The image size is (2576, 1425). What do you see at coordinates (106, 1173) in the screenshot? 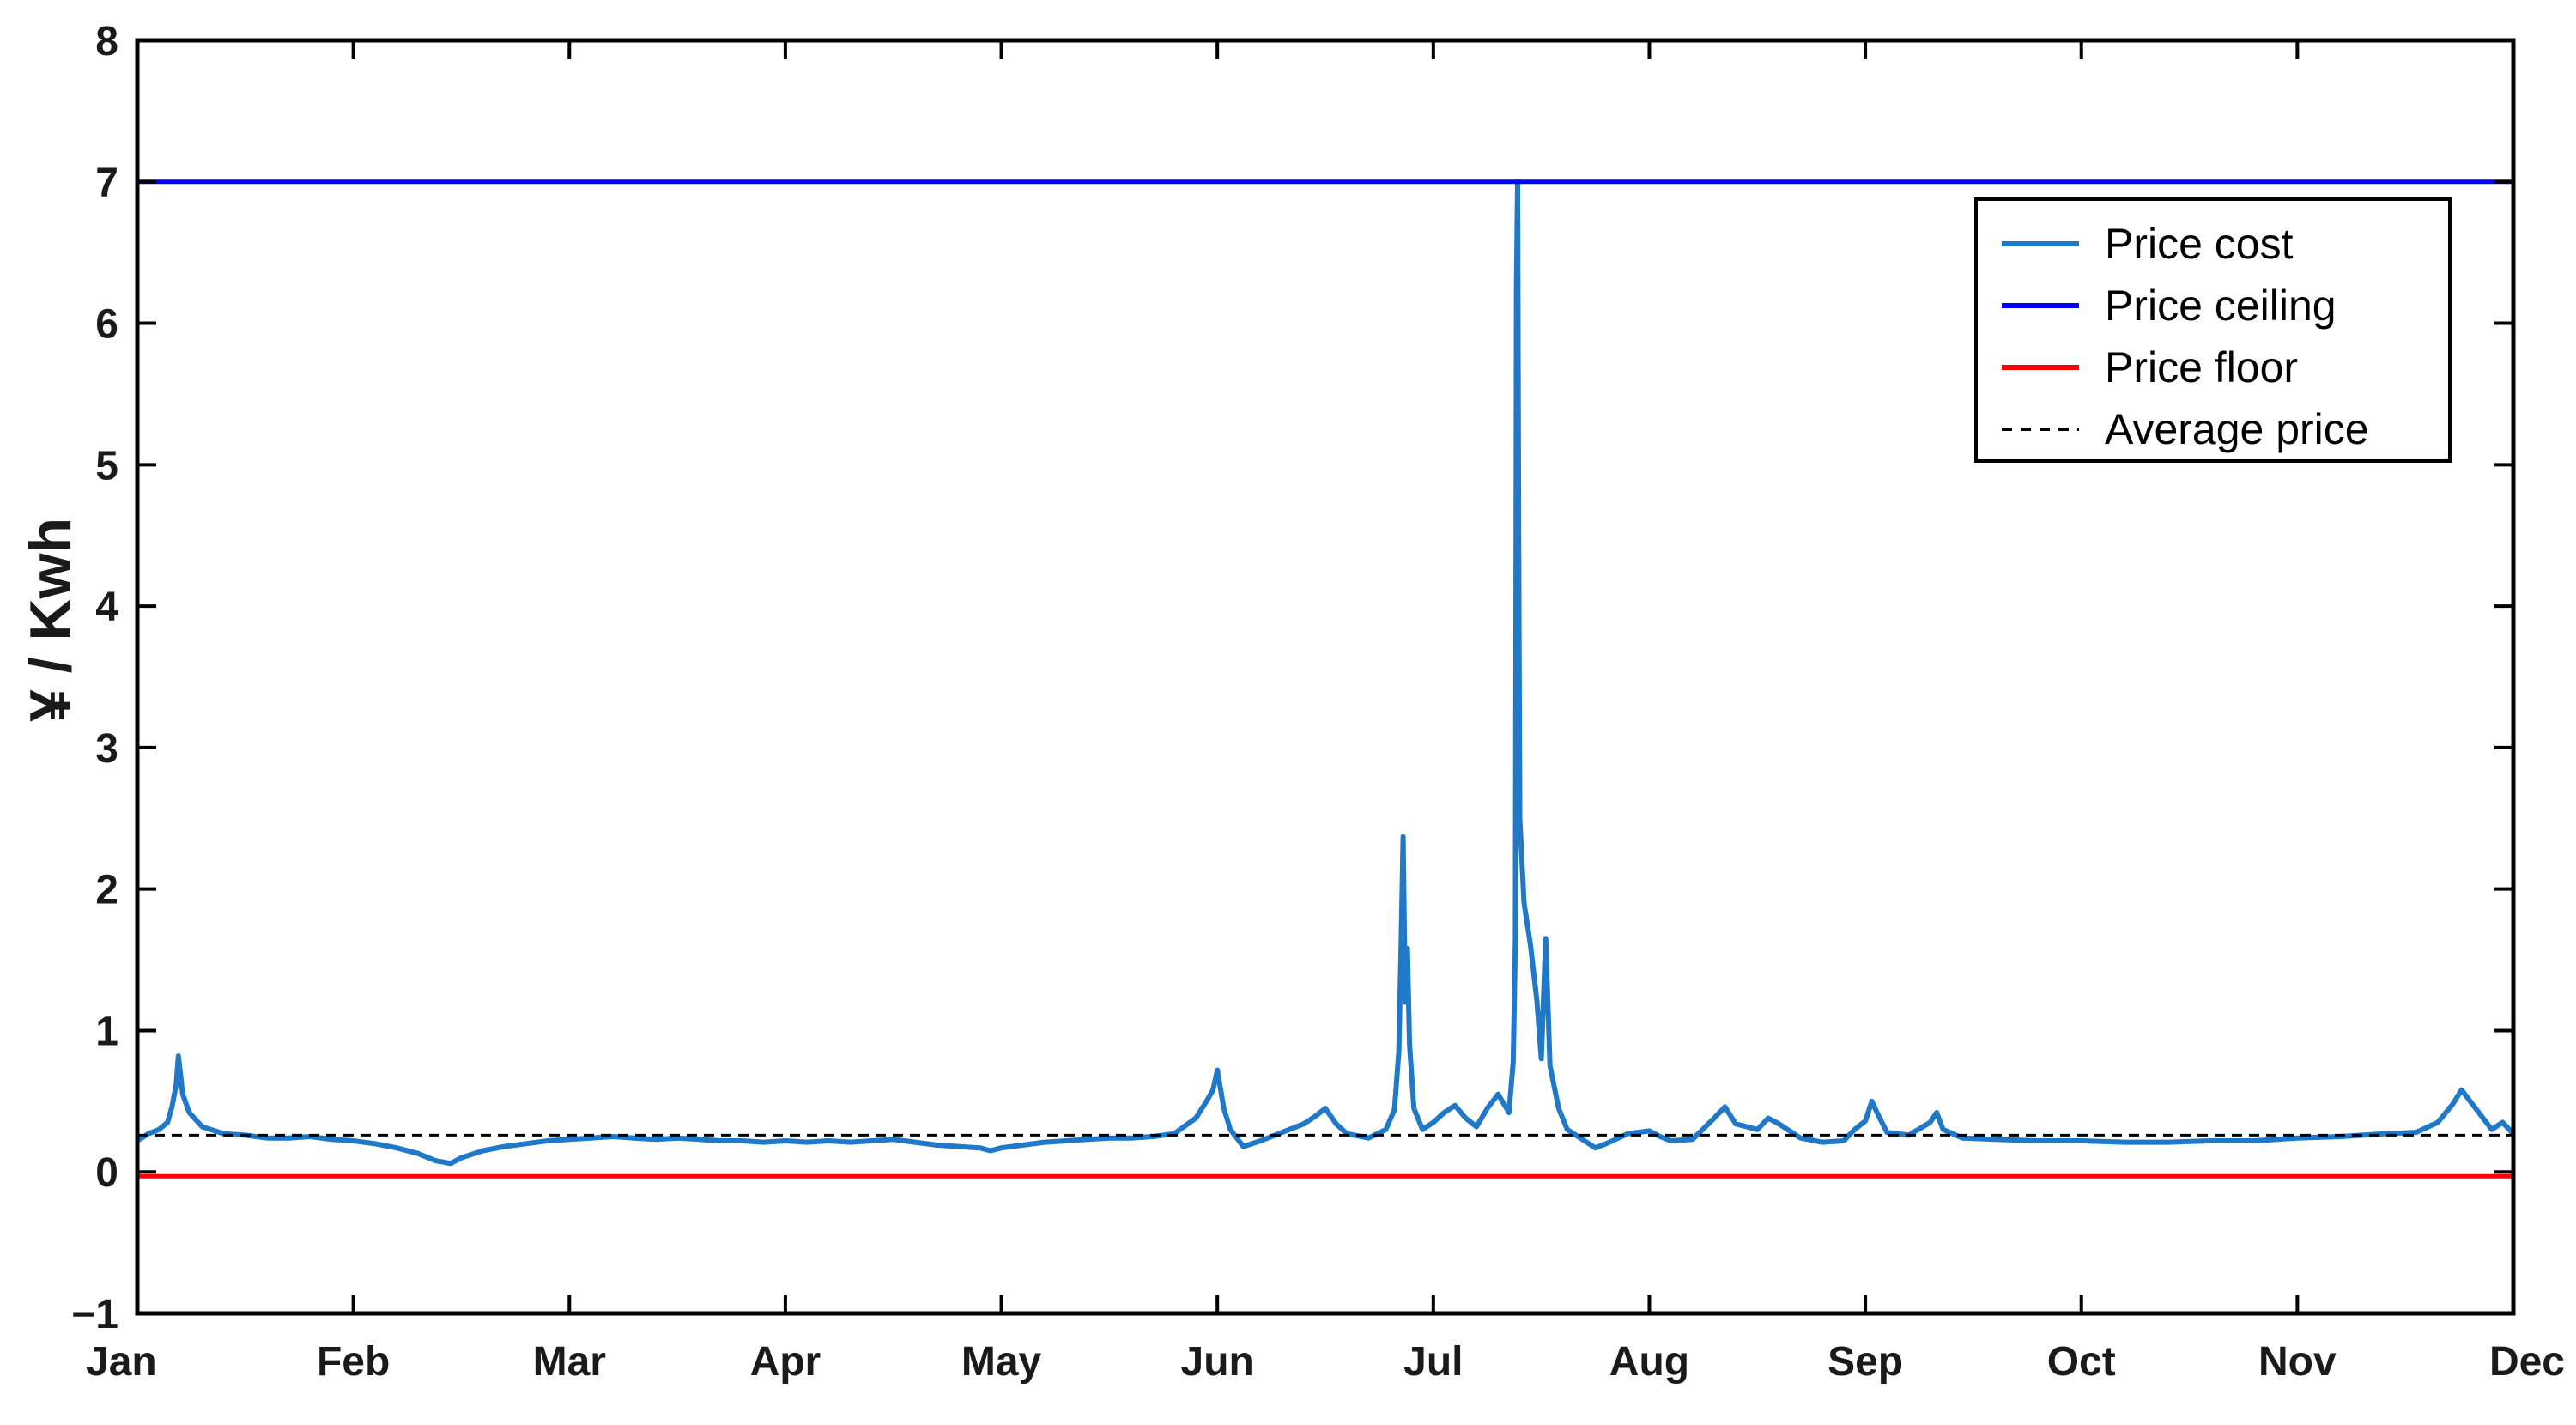
I see `y-tick-label: 0` at bounding box center [106, 1173].